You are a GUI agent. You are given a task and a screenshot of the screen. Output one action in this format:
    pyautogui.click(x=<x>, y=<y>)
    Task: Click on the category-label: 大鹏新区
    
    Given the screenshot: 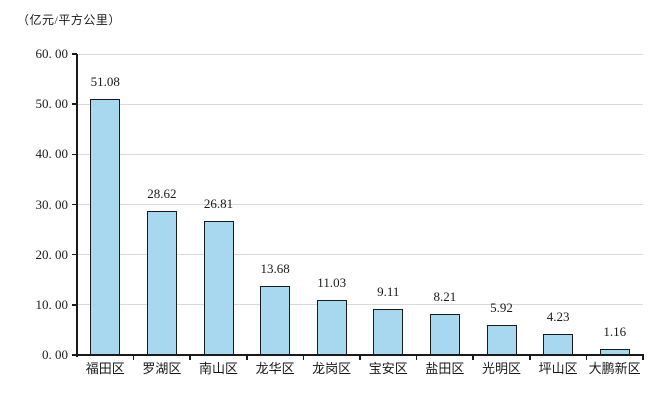 What is the action you would take?
    pyautogui.click(x=614, y=368)
    